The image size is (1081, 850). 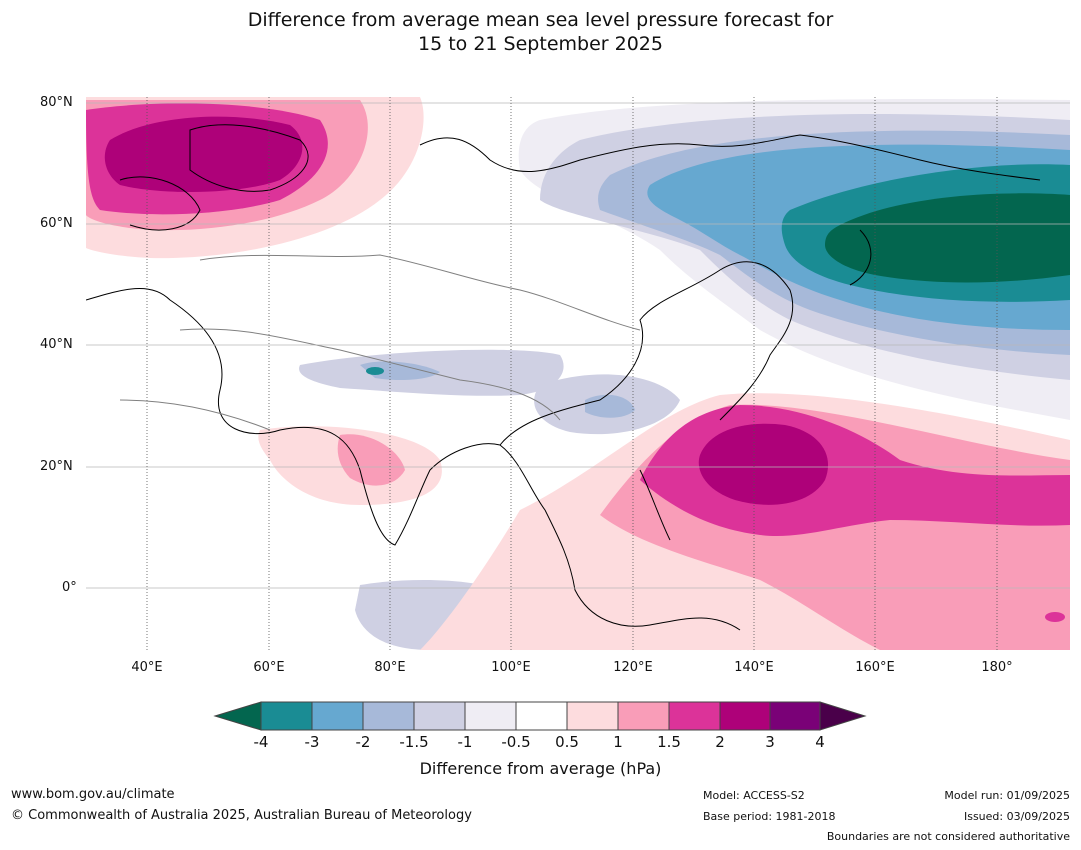 What do you see at coordinates (669, 742) in the screenshot?
I see `colorbar-tick: 1.5` at bounding box center [669, 742].